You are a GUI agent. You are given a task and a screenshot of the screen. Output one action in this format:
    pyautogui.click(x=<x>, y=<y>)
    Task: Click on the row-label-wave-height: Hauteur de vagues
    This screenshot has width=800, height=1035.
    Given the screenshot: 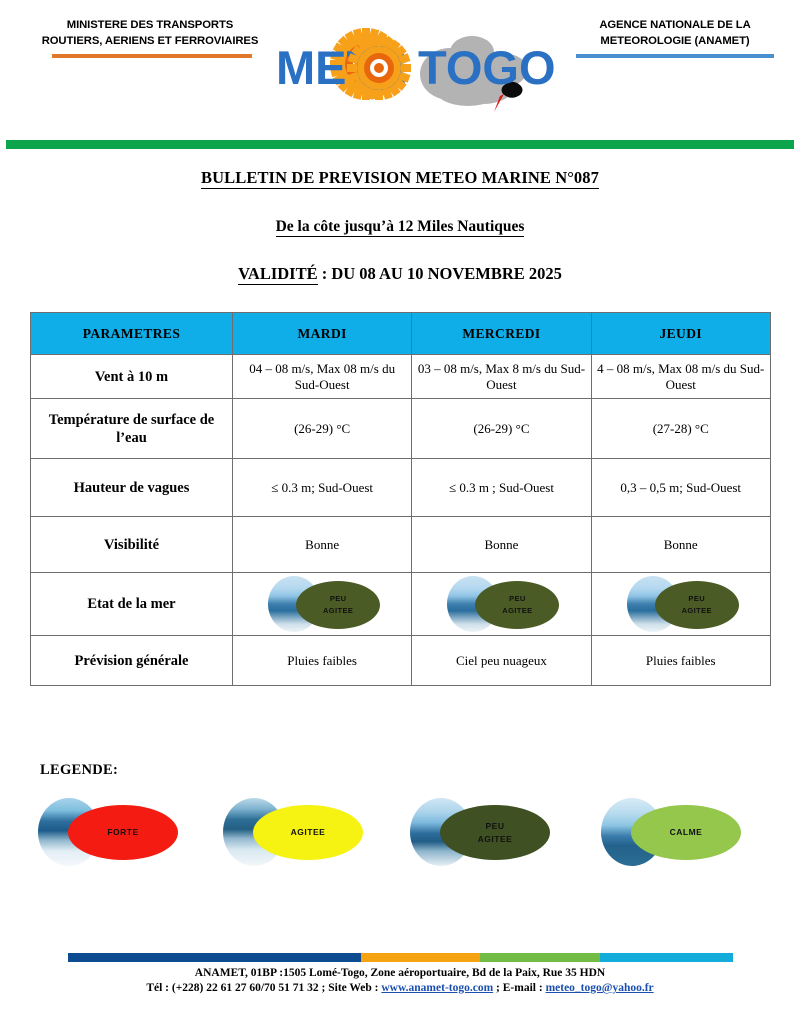 What is the action you would take?
    pyautogui.click(x=131, y=487)
    